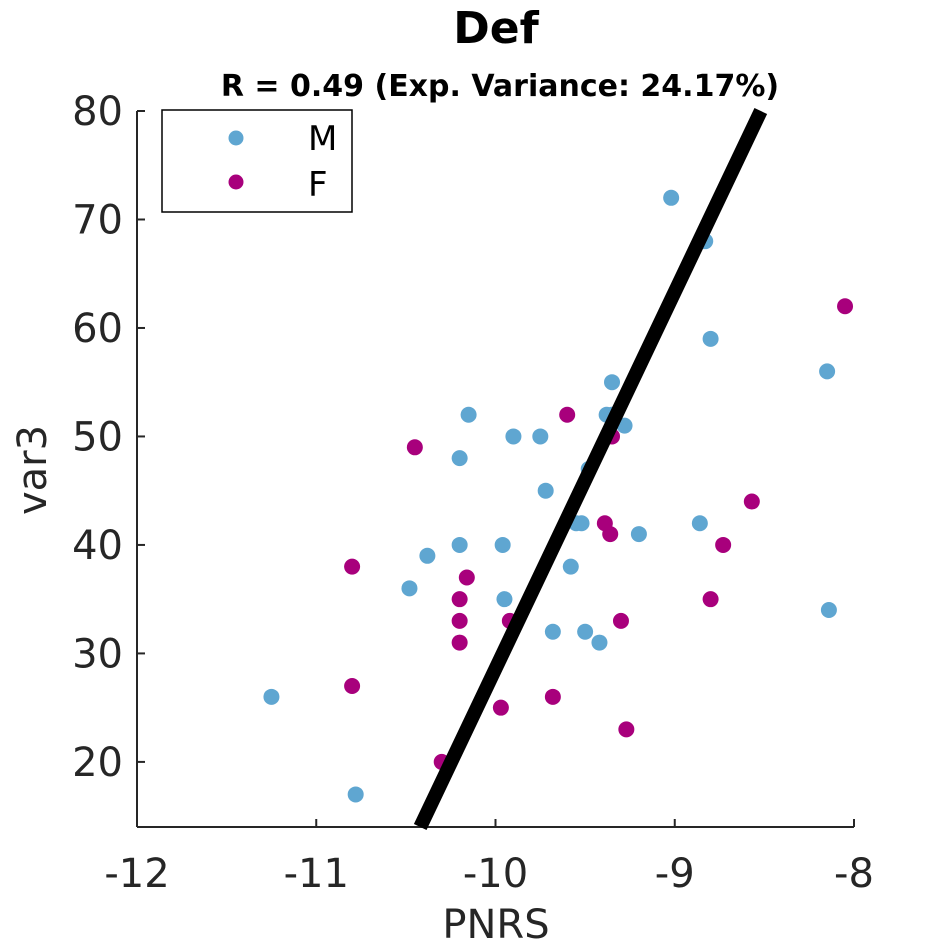 The width and height of the screenshot is (945, 945). I want to click on y-axis-label: var3, so click(33, 470).